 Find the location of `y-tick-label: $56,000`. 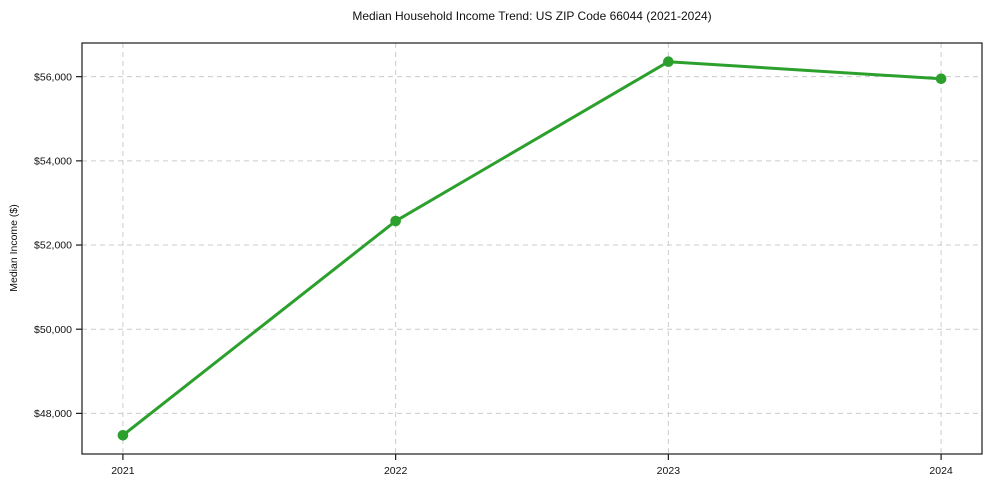

y-tick-label: $56,000 is located at coordinates (53, 77).